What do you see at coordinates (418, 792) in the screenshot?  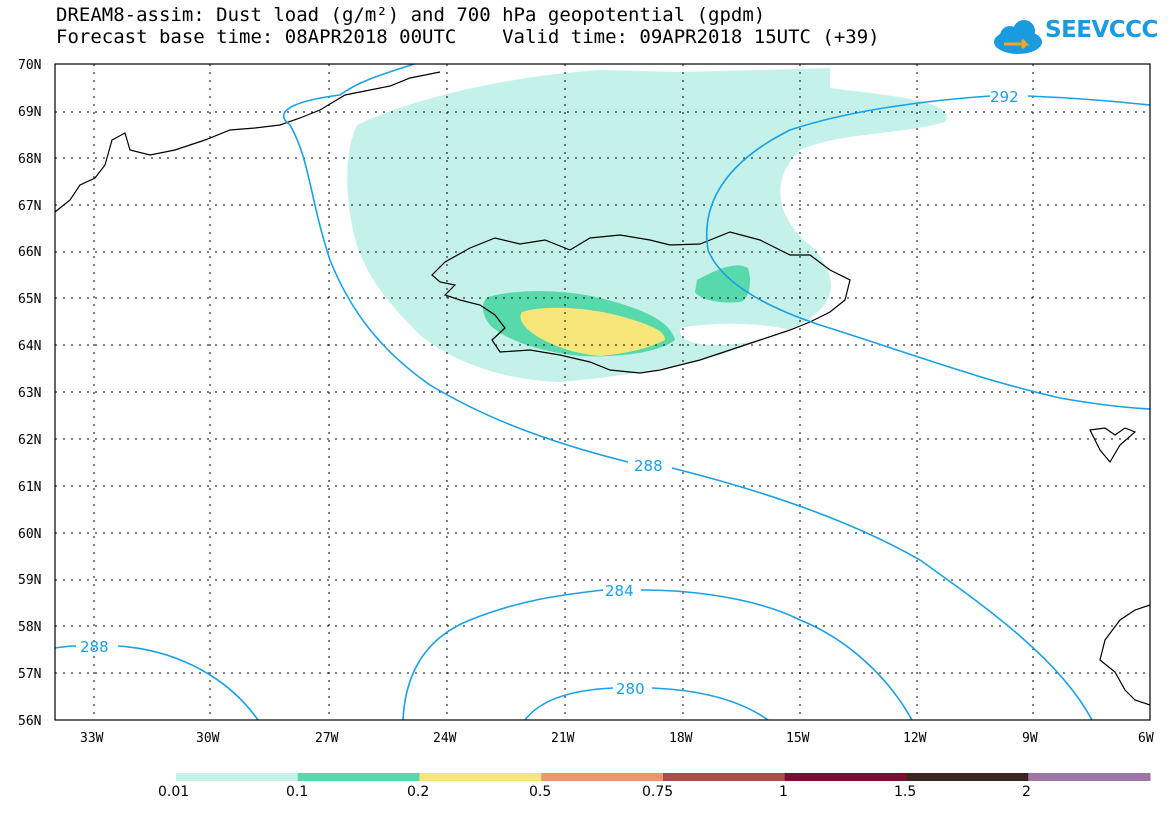 I see `colorbar-label: 0.2` at bounding box center [418, 792].